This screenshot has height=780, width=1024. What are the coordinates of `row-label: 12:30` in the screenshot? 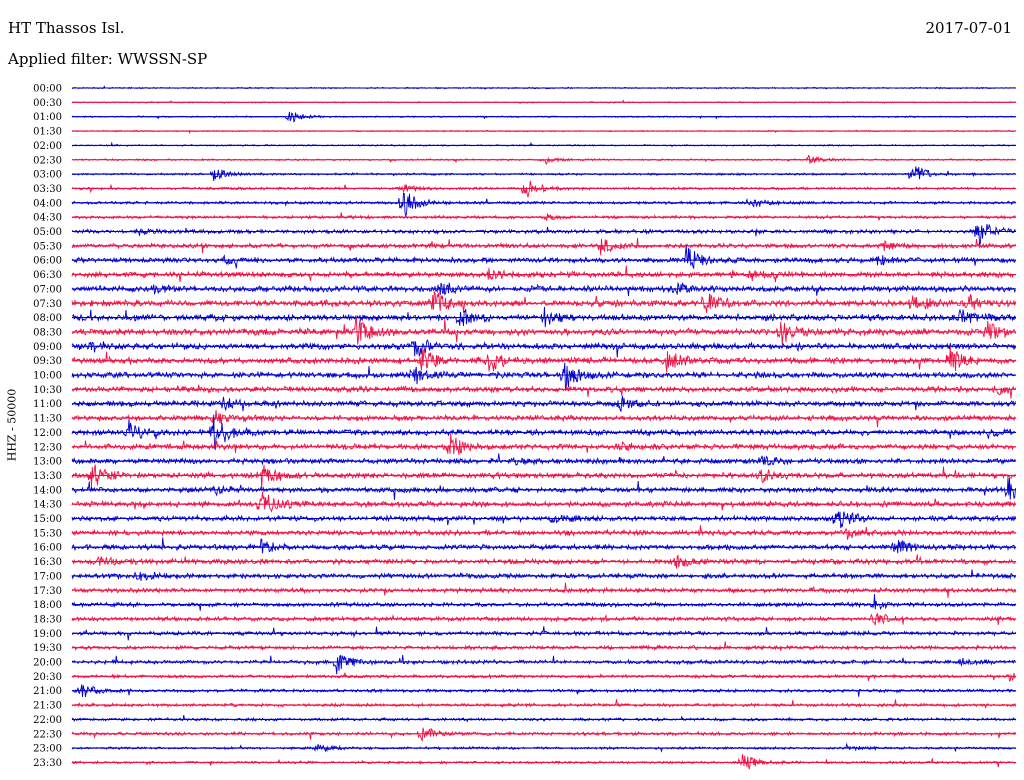 It's located at (47, 447).